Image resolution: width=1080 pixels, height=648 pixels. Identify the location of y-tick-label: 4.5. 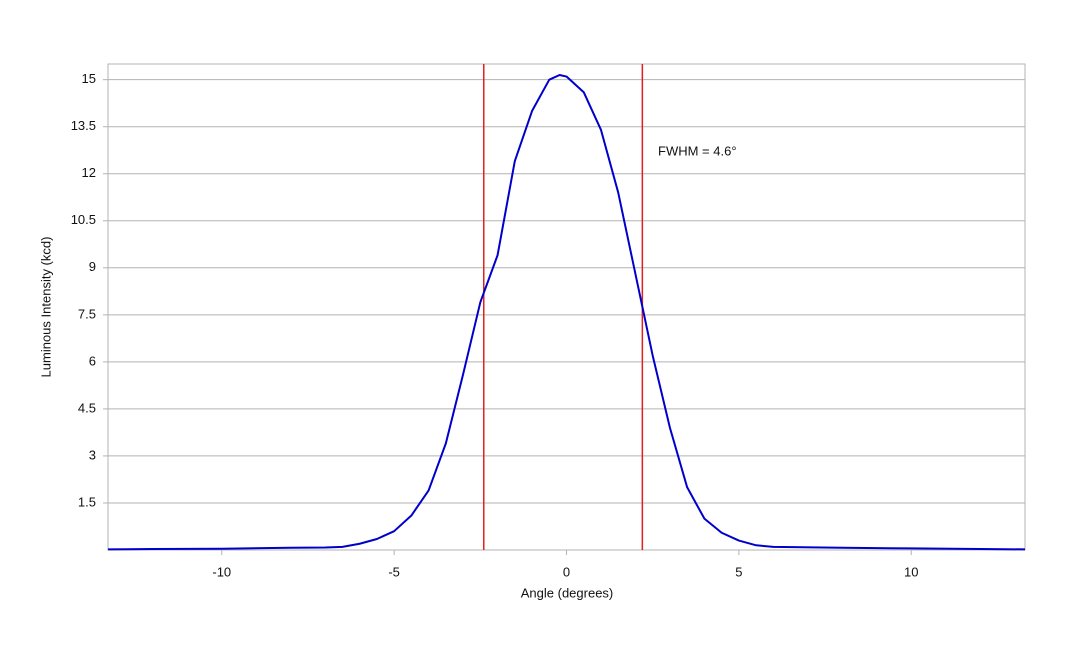
(87, 407).